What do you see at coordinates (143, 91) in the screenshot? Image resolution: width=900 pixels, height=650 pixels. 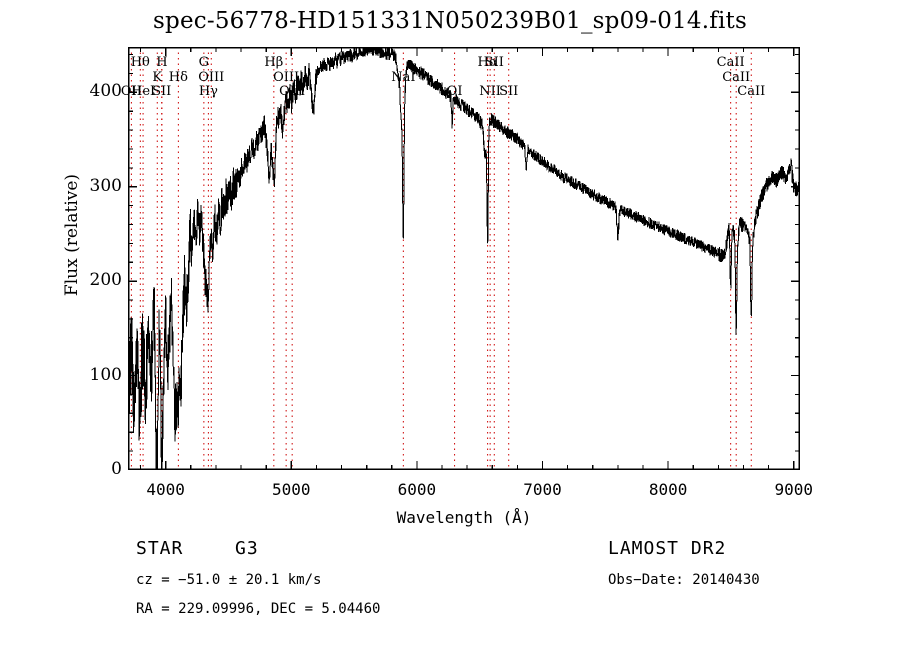 I see `line-label-HeI: HeI` at bounding box center [143, 91].